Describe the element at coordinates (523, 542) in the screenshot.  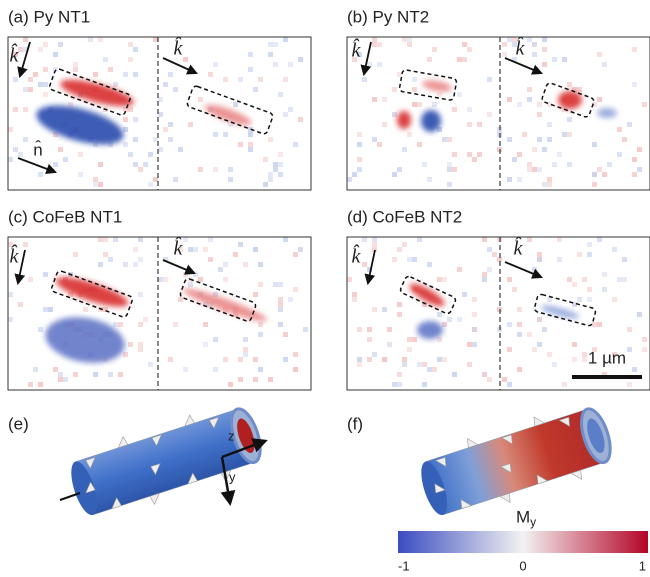
I see `colorbar` at that location.